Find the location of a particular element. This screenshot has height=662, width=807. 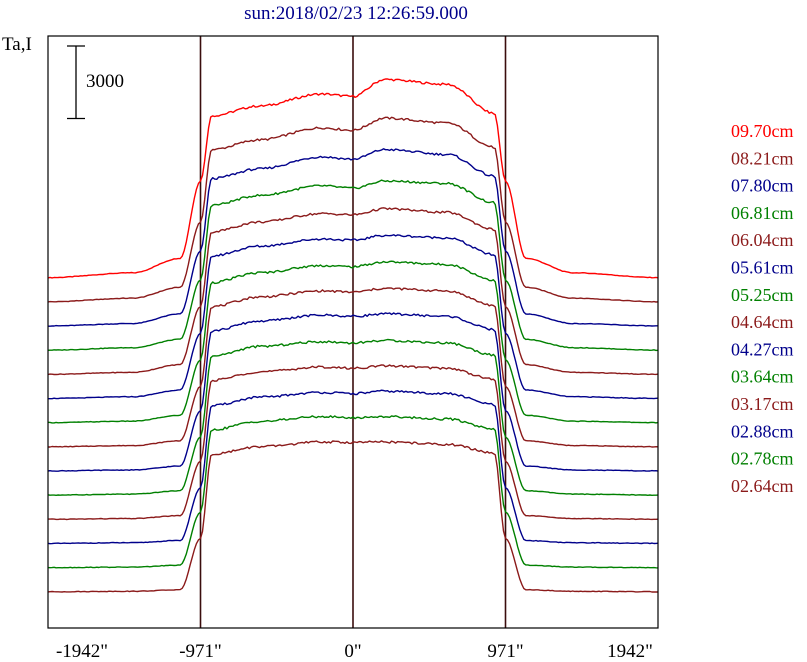

legend-entry: 07.80cm is located at coordinates (762, 186).